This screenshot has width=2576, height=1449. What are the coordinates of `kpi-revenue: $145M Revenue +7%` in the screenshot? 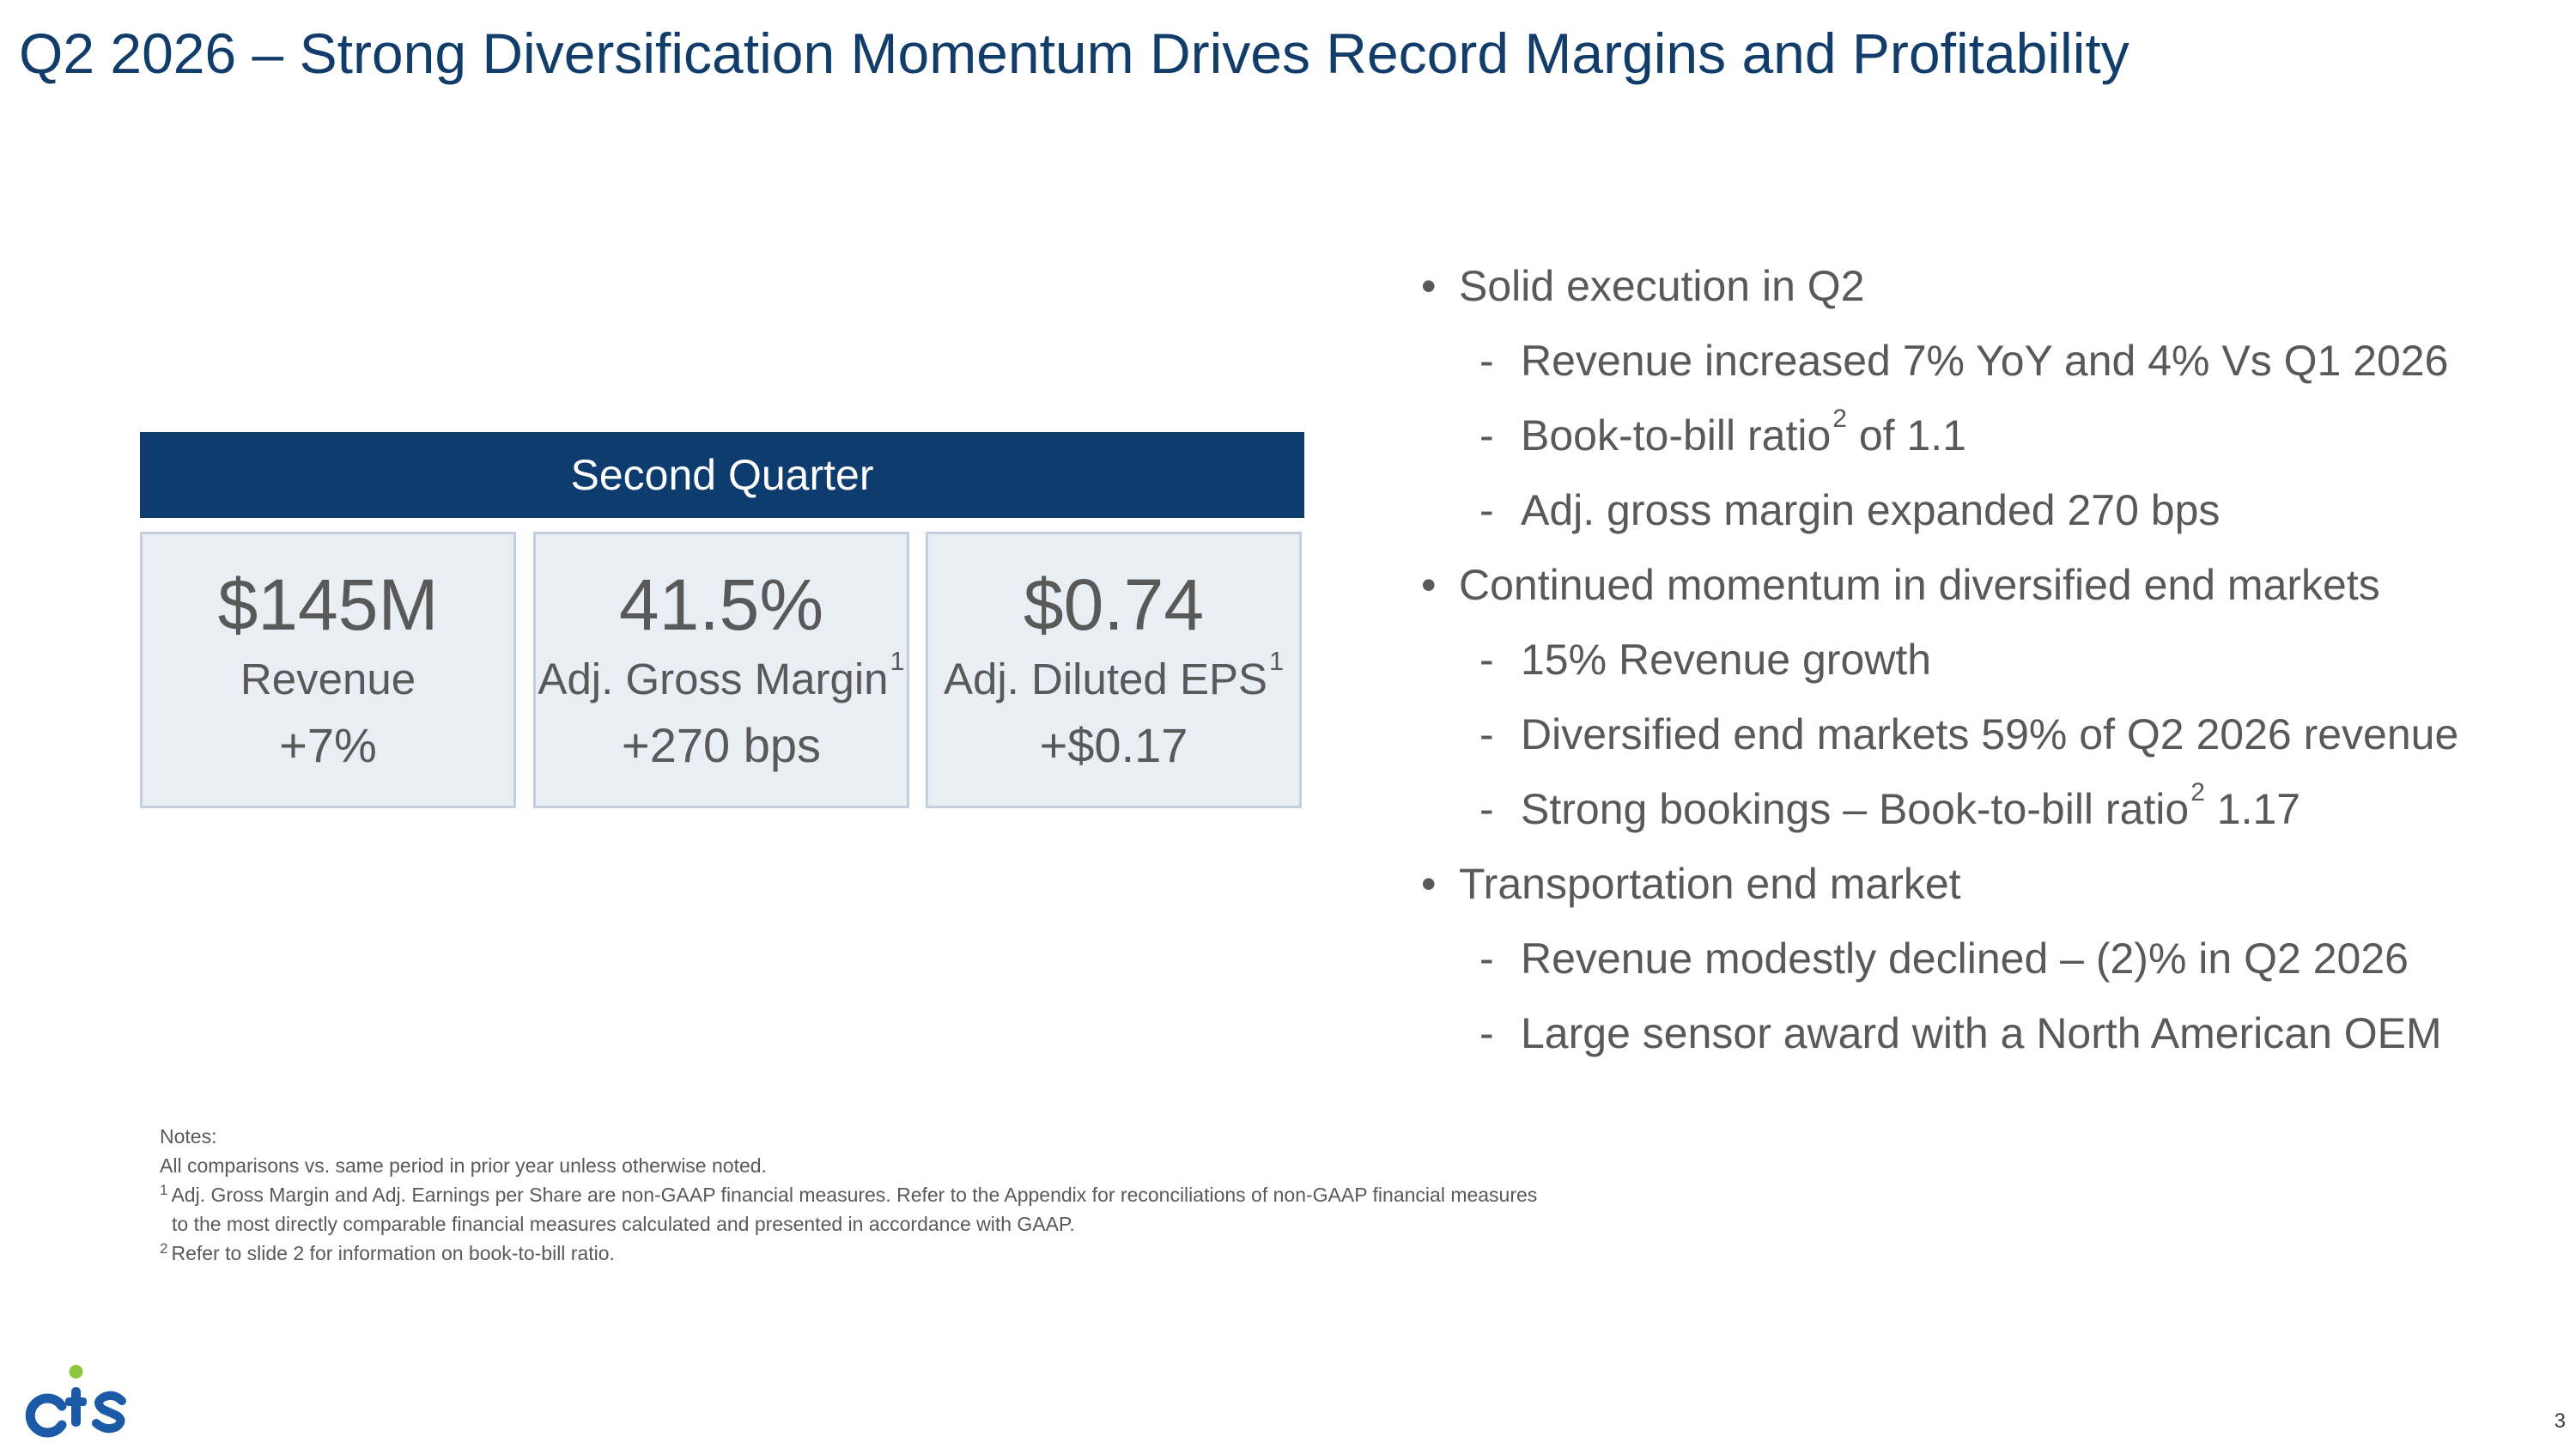 It's located at (328, 670).